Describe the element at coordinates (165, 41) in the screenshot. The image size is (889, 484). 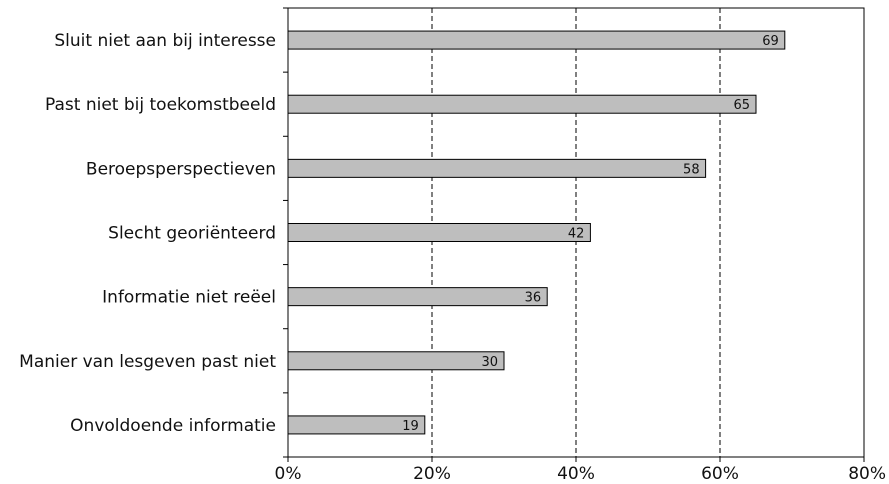
I see `category-label: Sluit niet aan bij interesse` at that location.